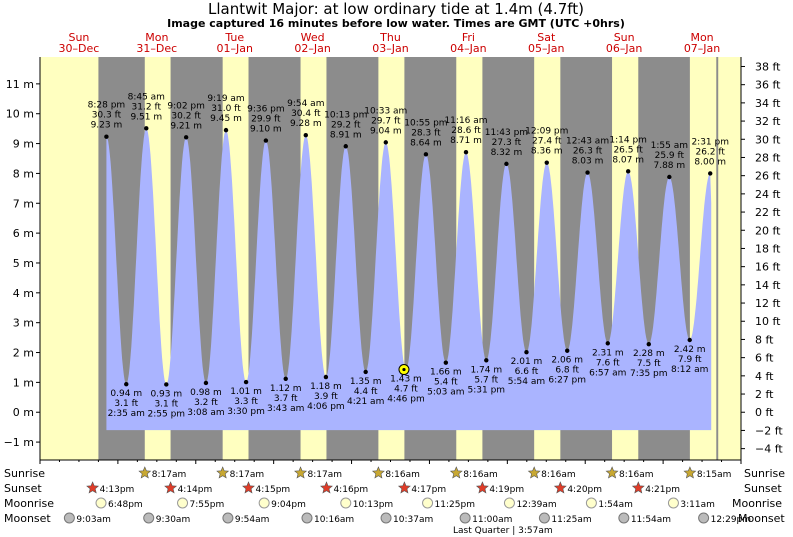 This screenshot has height=537, width=793. Describe the element at coordinates (763, 488) in the screenshot. I see `sunset-label-right: Sunset` at that location.